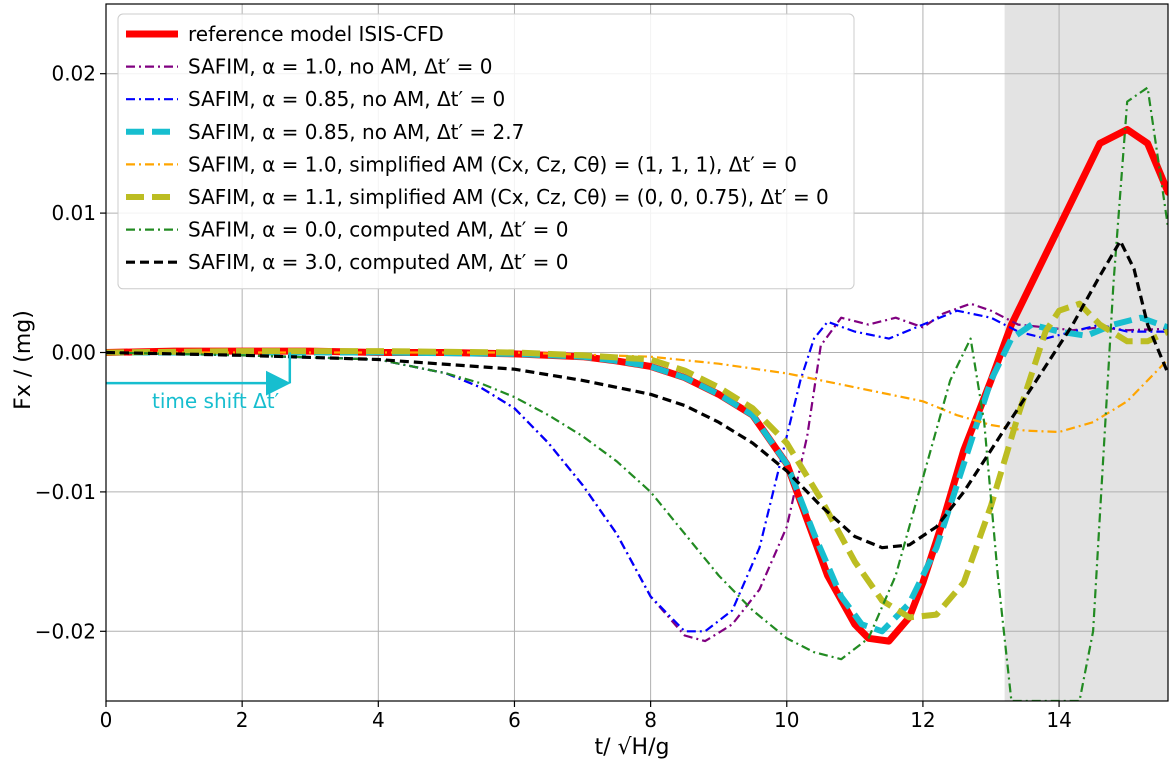  Describe the element at coordinates (216, 401) in the screenshot. I see `annotation-text: time shift Δt′` at that location.